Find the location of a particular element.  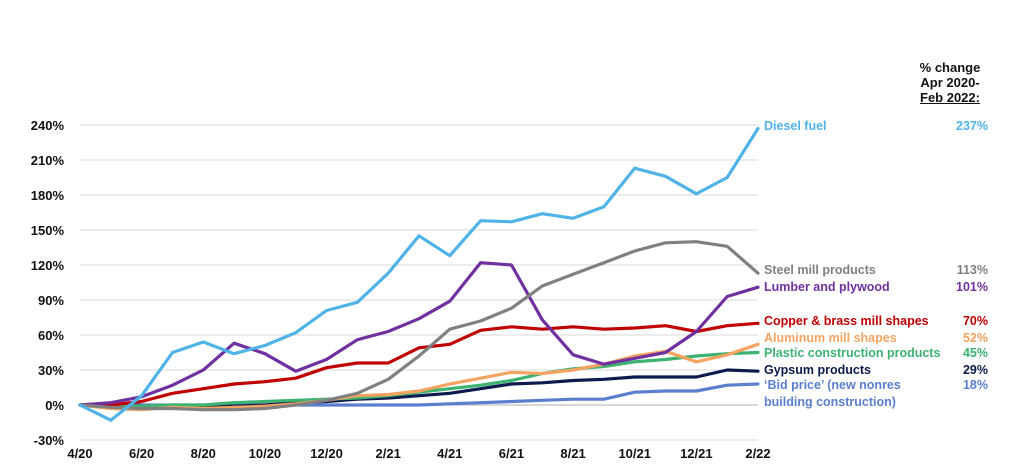

series-label-line: Copper & brass mill shapes is located at coordinates (846, 321).